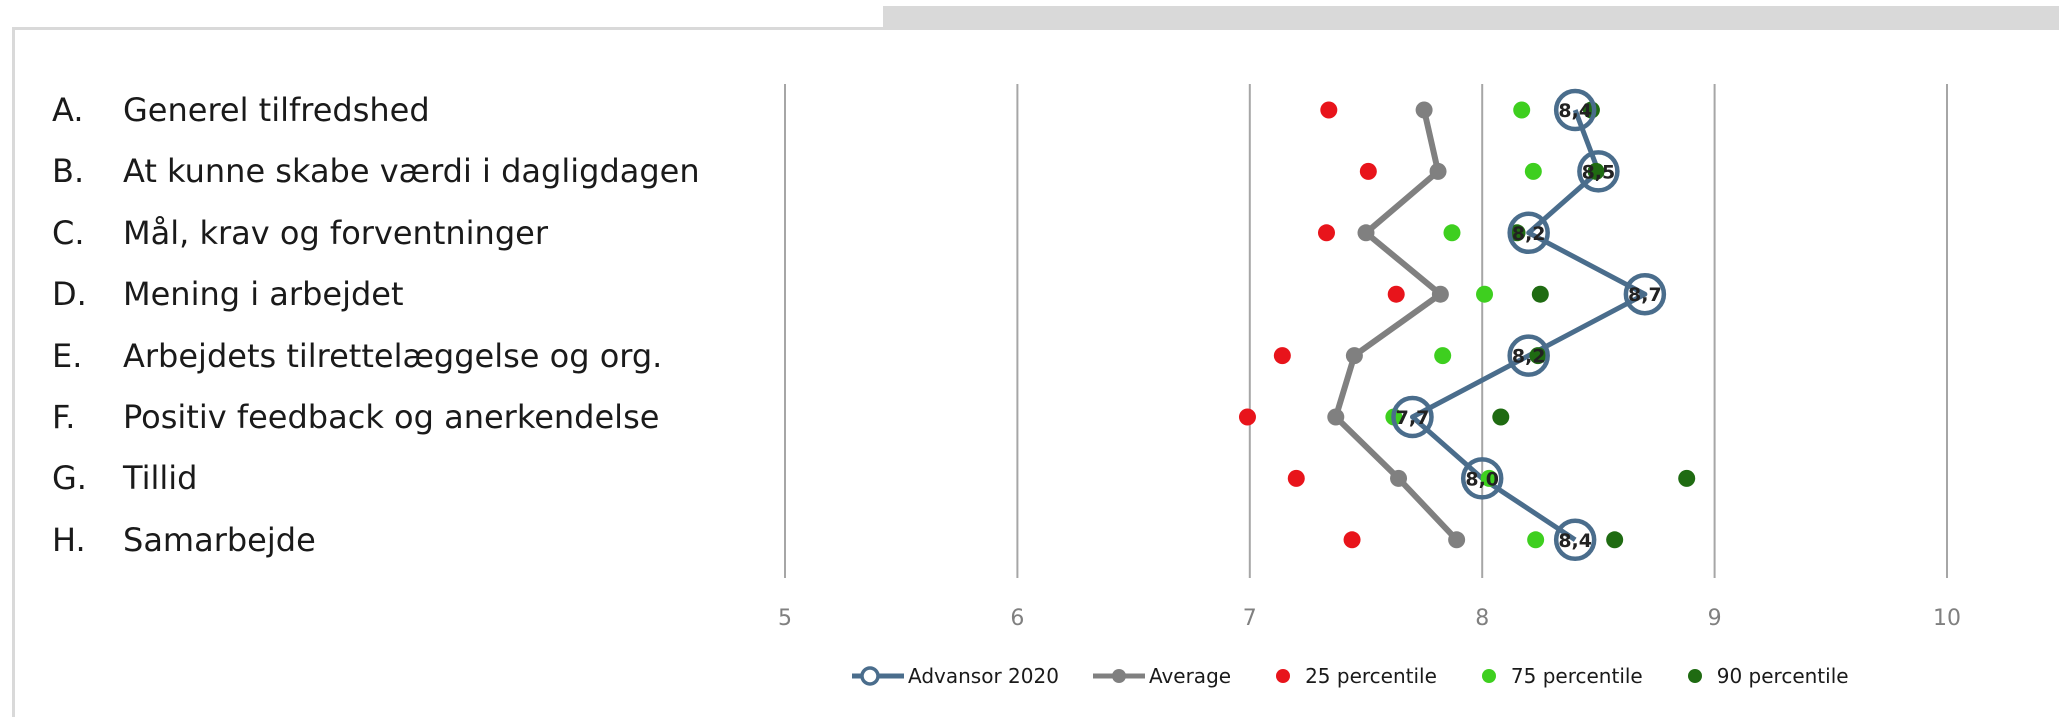 This screenshot has width=2059, height=717. Describe the element at coordinates (411, 171) in the screenshot. I see `category-text: At kunne skabe værdi i dagligdagen` at that location.